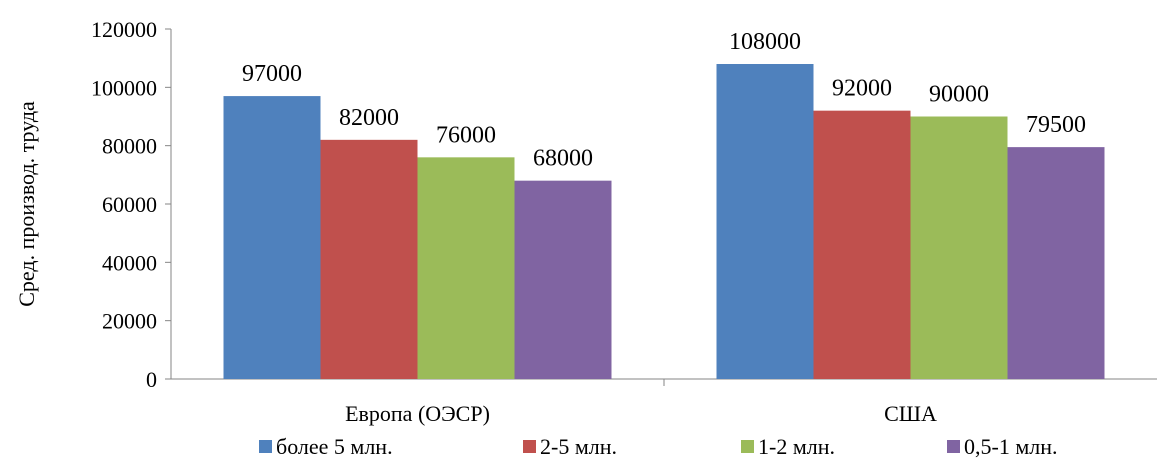 The image size is (1157, 466). I want to click on y-tick-label: 100000, so click(124, 87).